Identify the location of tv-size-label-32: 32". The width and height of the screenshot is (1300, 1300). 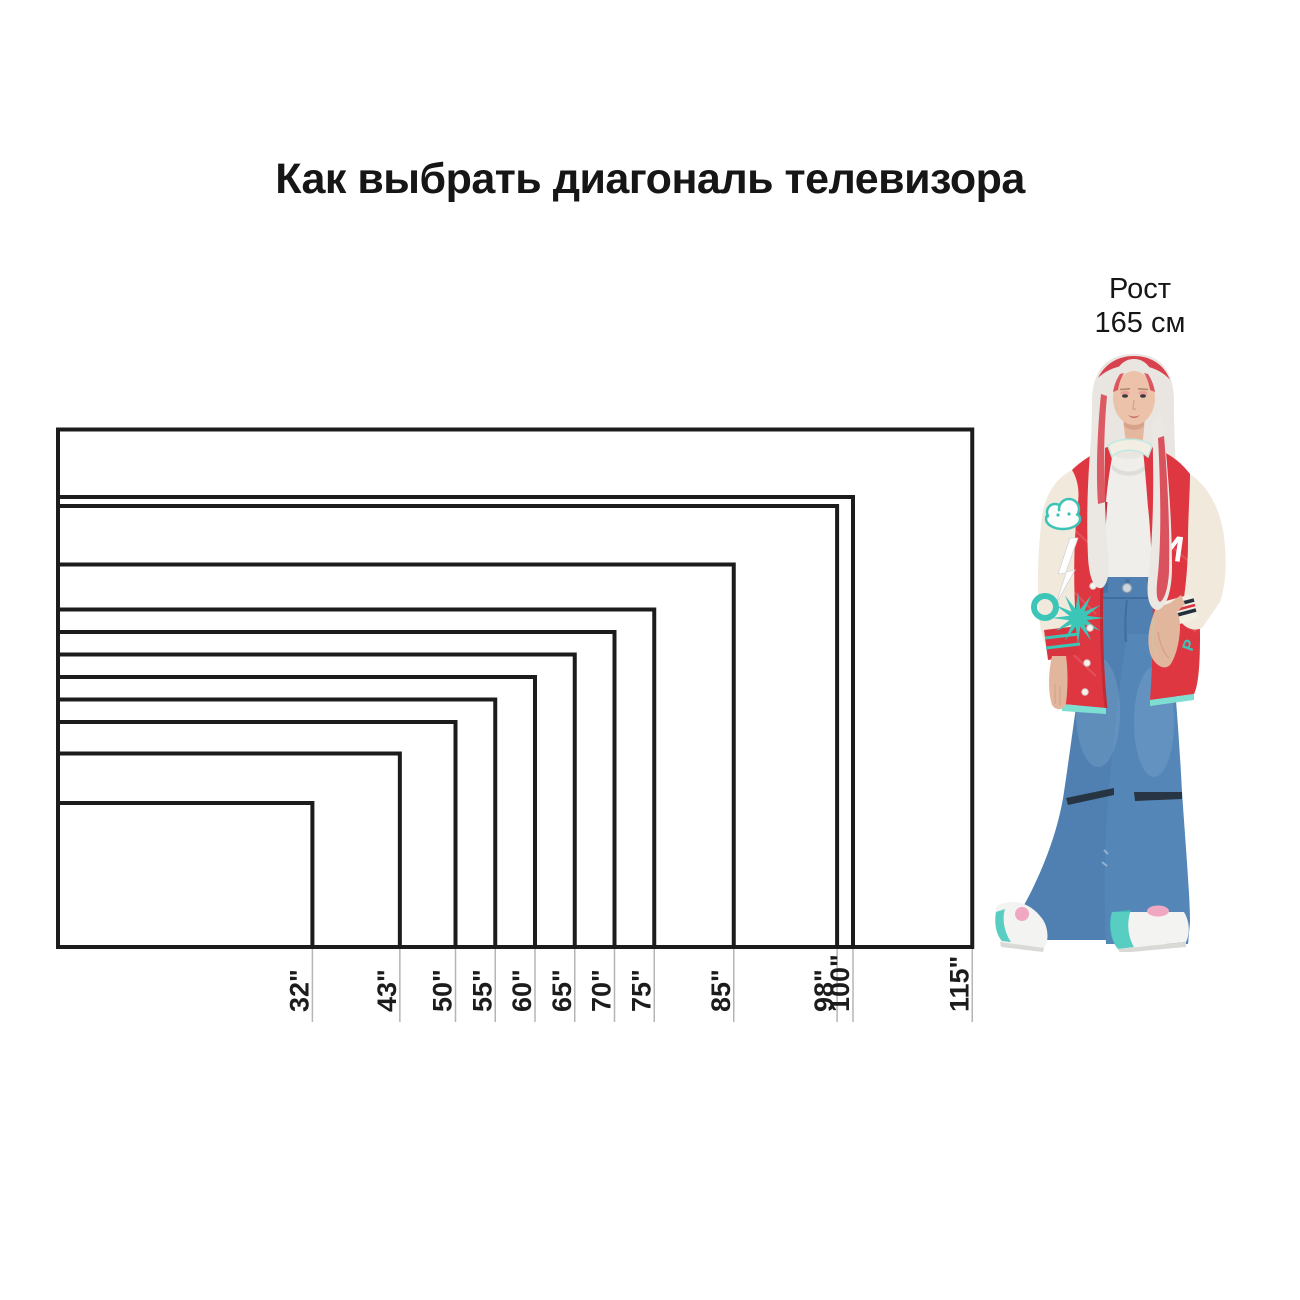
(299, 990).